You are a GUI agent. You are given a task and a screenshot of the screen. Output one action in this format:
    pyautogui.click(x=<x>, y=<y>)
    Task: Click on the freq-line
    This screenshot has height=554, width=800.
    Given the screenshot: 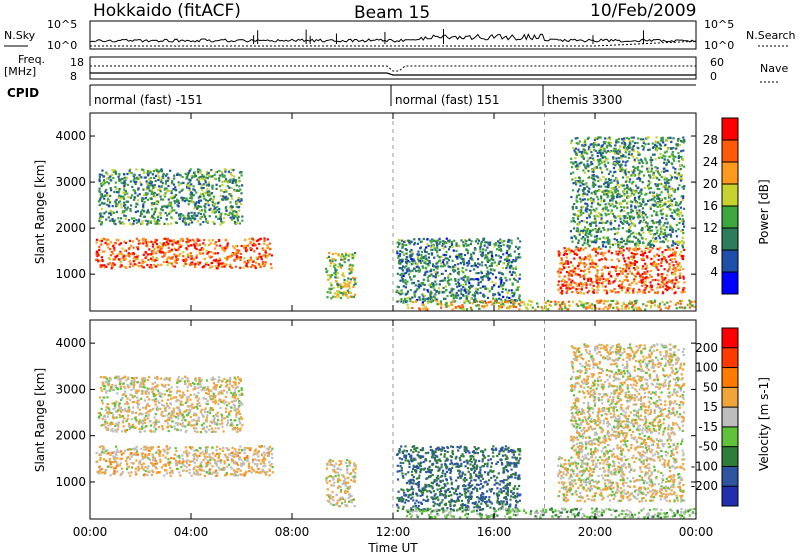 What is the action you would take?
    pyautogui.click(x=393, y=74)
    